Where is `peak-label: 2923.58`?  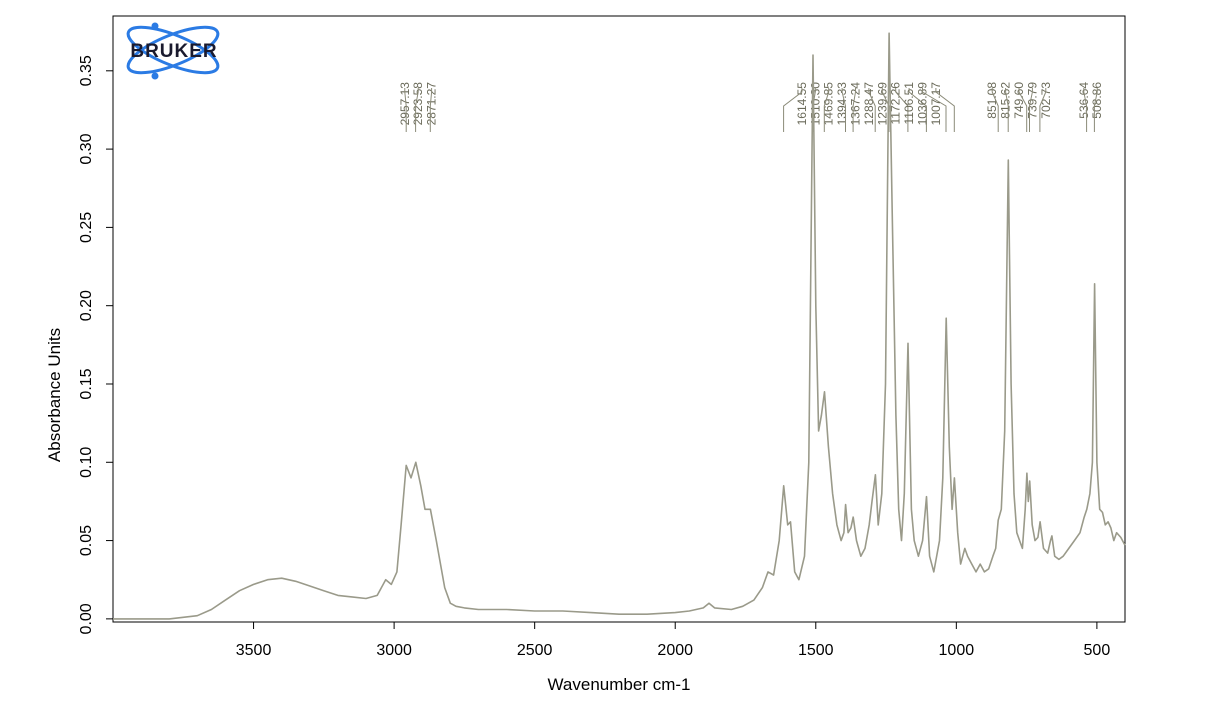
peak-label: 2923.58 is located at coordinates (418, 104).